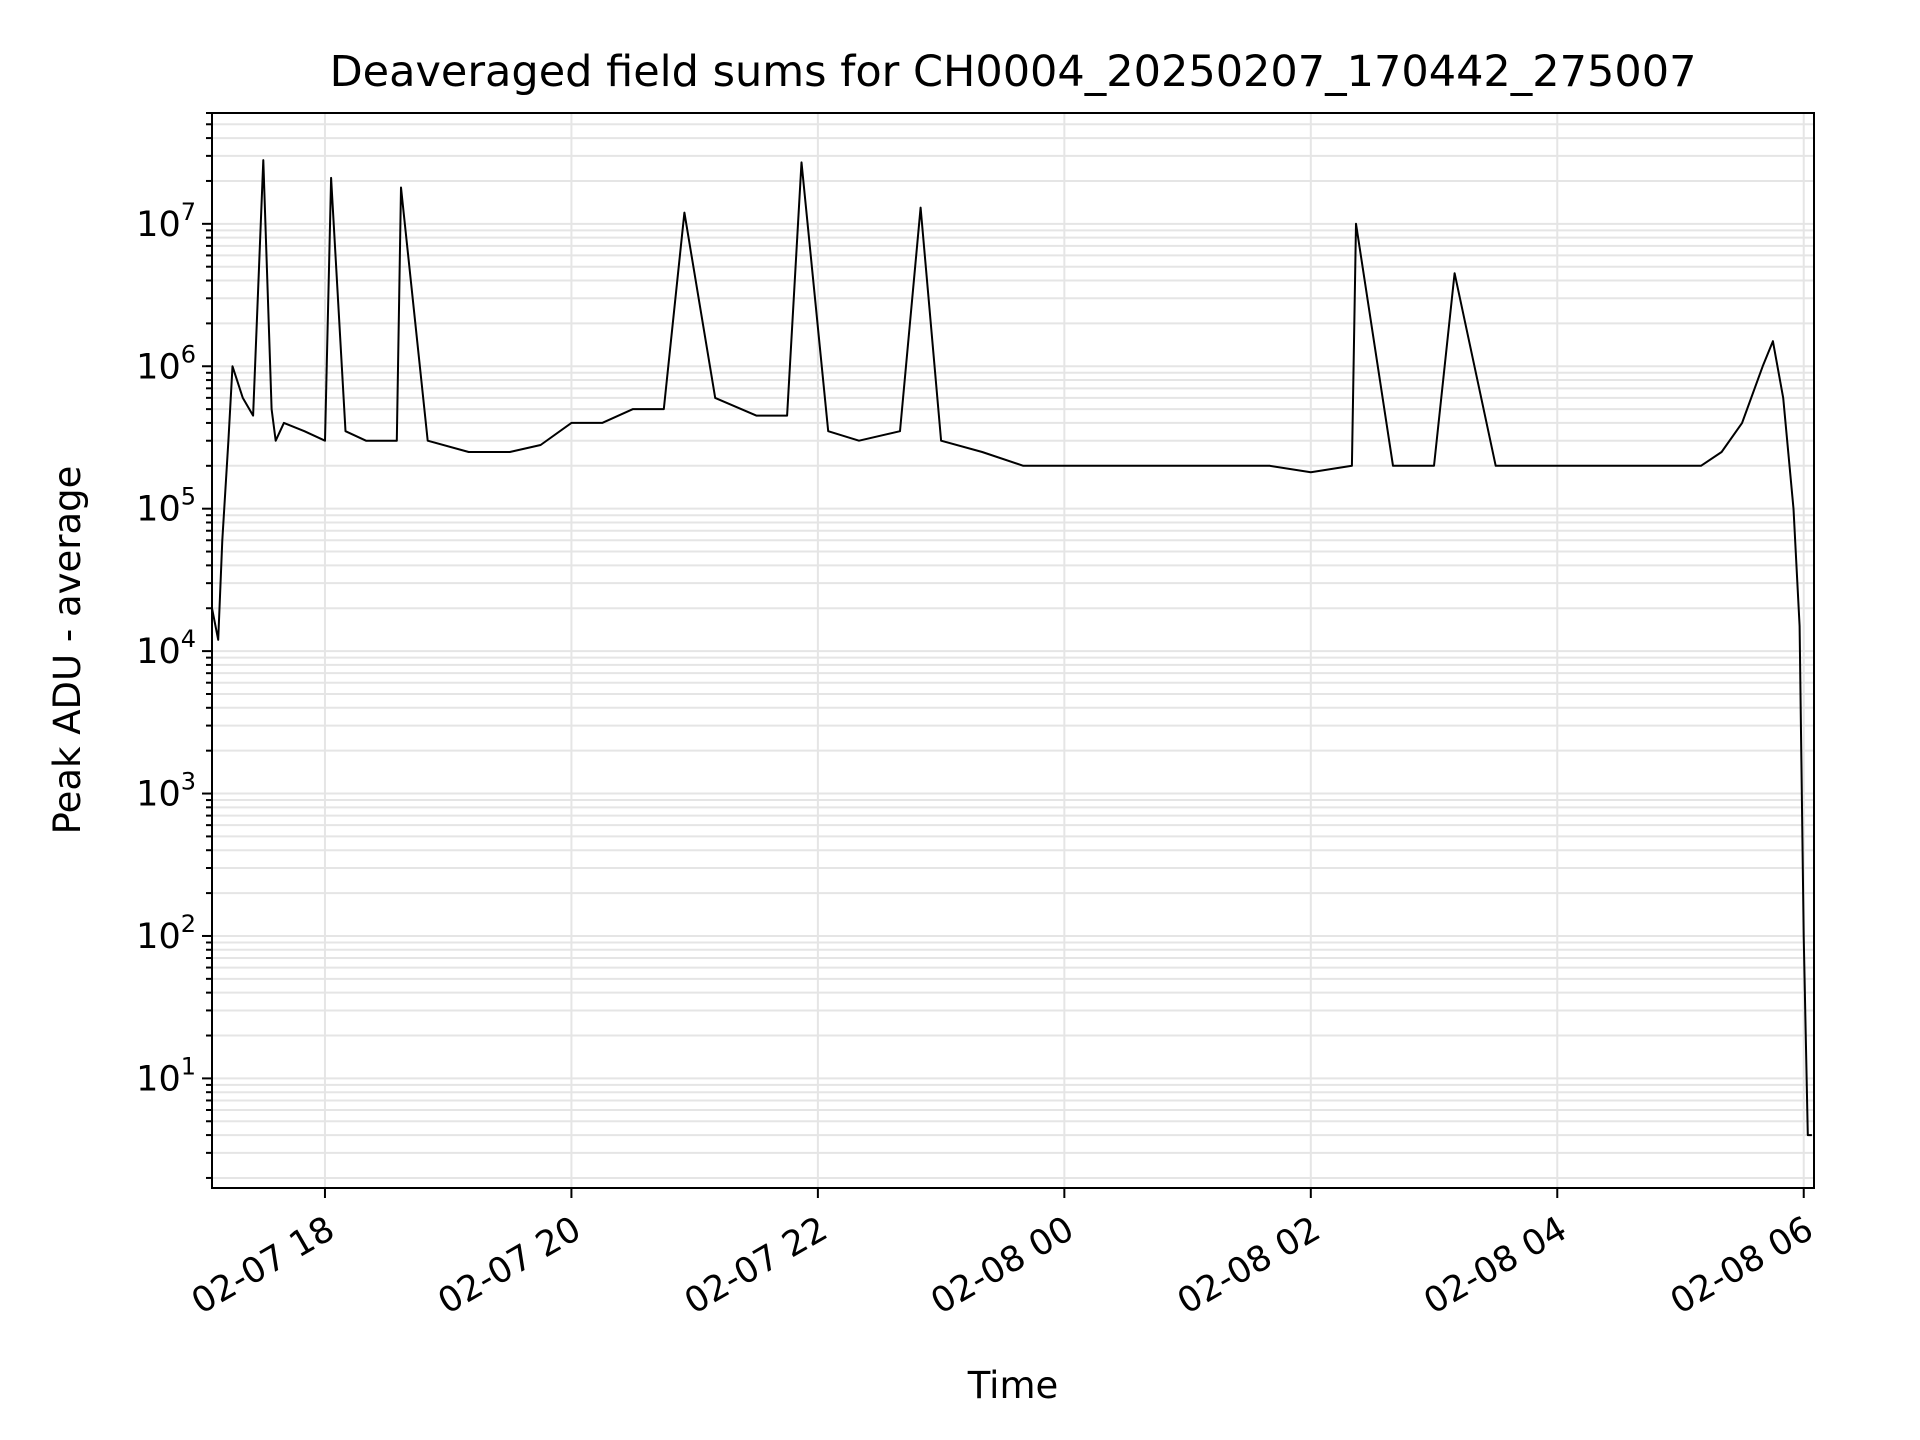 Image resolution: width=1920 pixels, height=1440 pixels. Describe the element at coordinates (166, 221) in the screenshot. I see `y-tick-label: 10⁷` at that location.